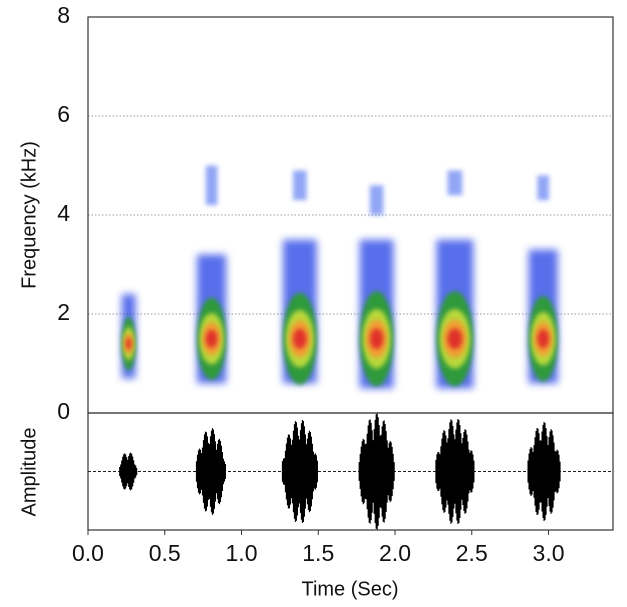  I want to click on x-tick-label: 0.0, so click(88, 553).